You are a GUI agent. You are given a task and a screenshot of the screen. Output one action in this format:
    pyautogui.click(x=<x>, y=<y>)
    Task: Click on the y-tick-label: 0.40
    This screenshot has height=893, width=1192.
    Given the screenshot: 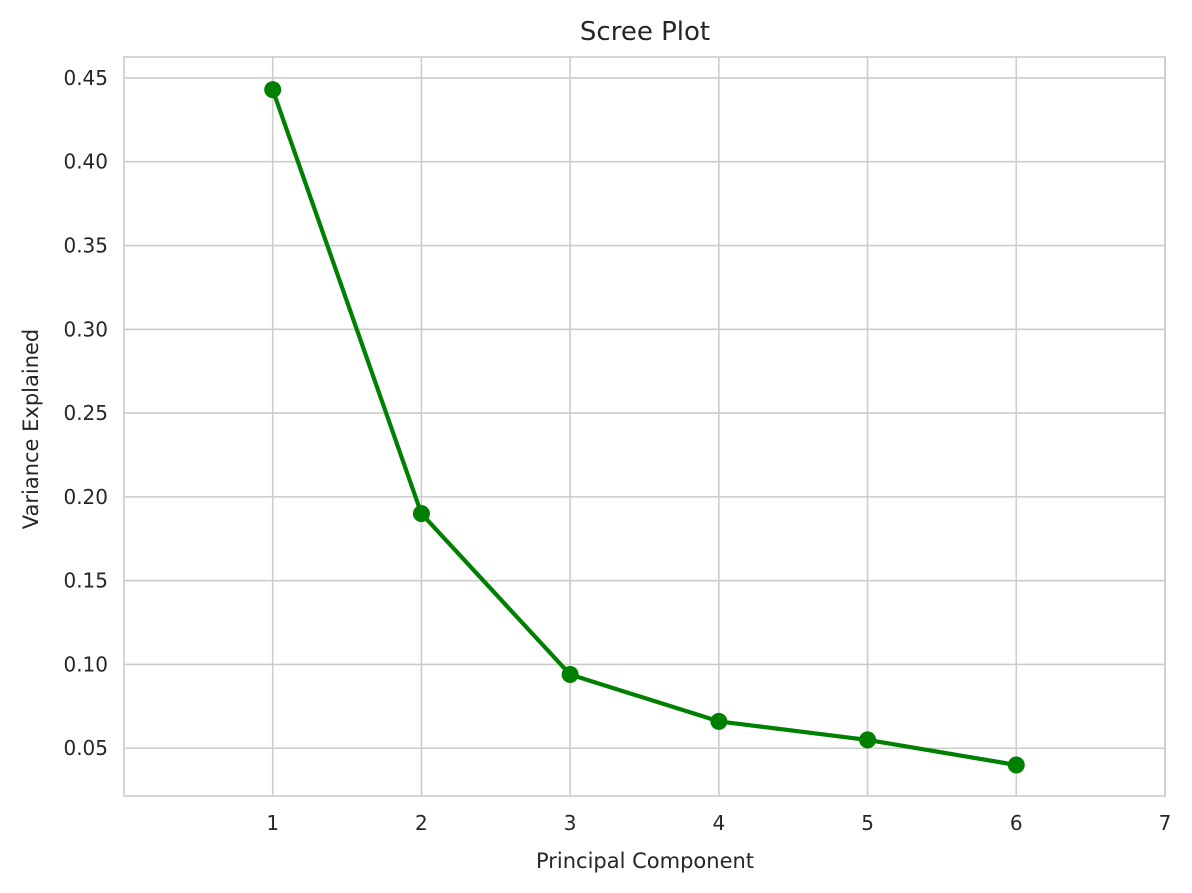 What is the action you would take?
    pyautogui.click(x=85, y=162)
    